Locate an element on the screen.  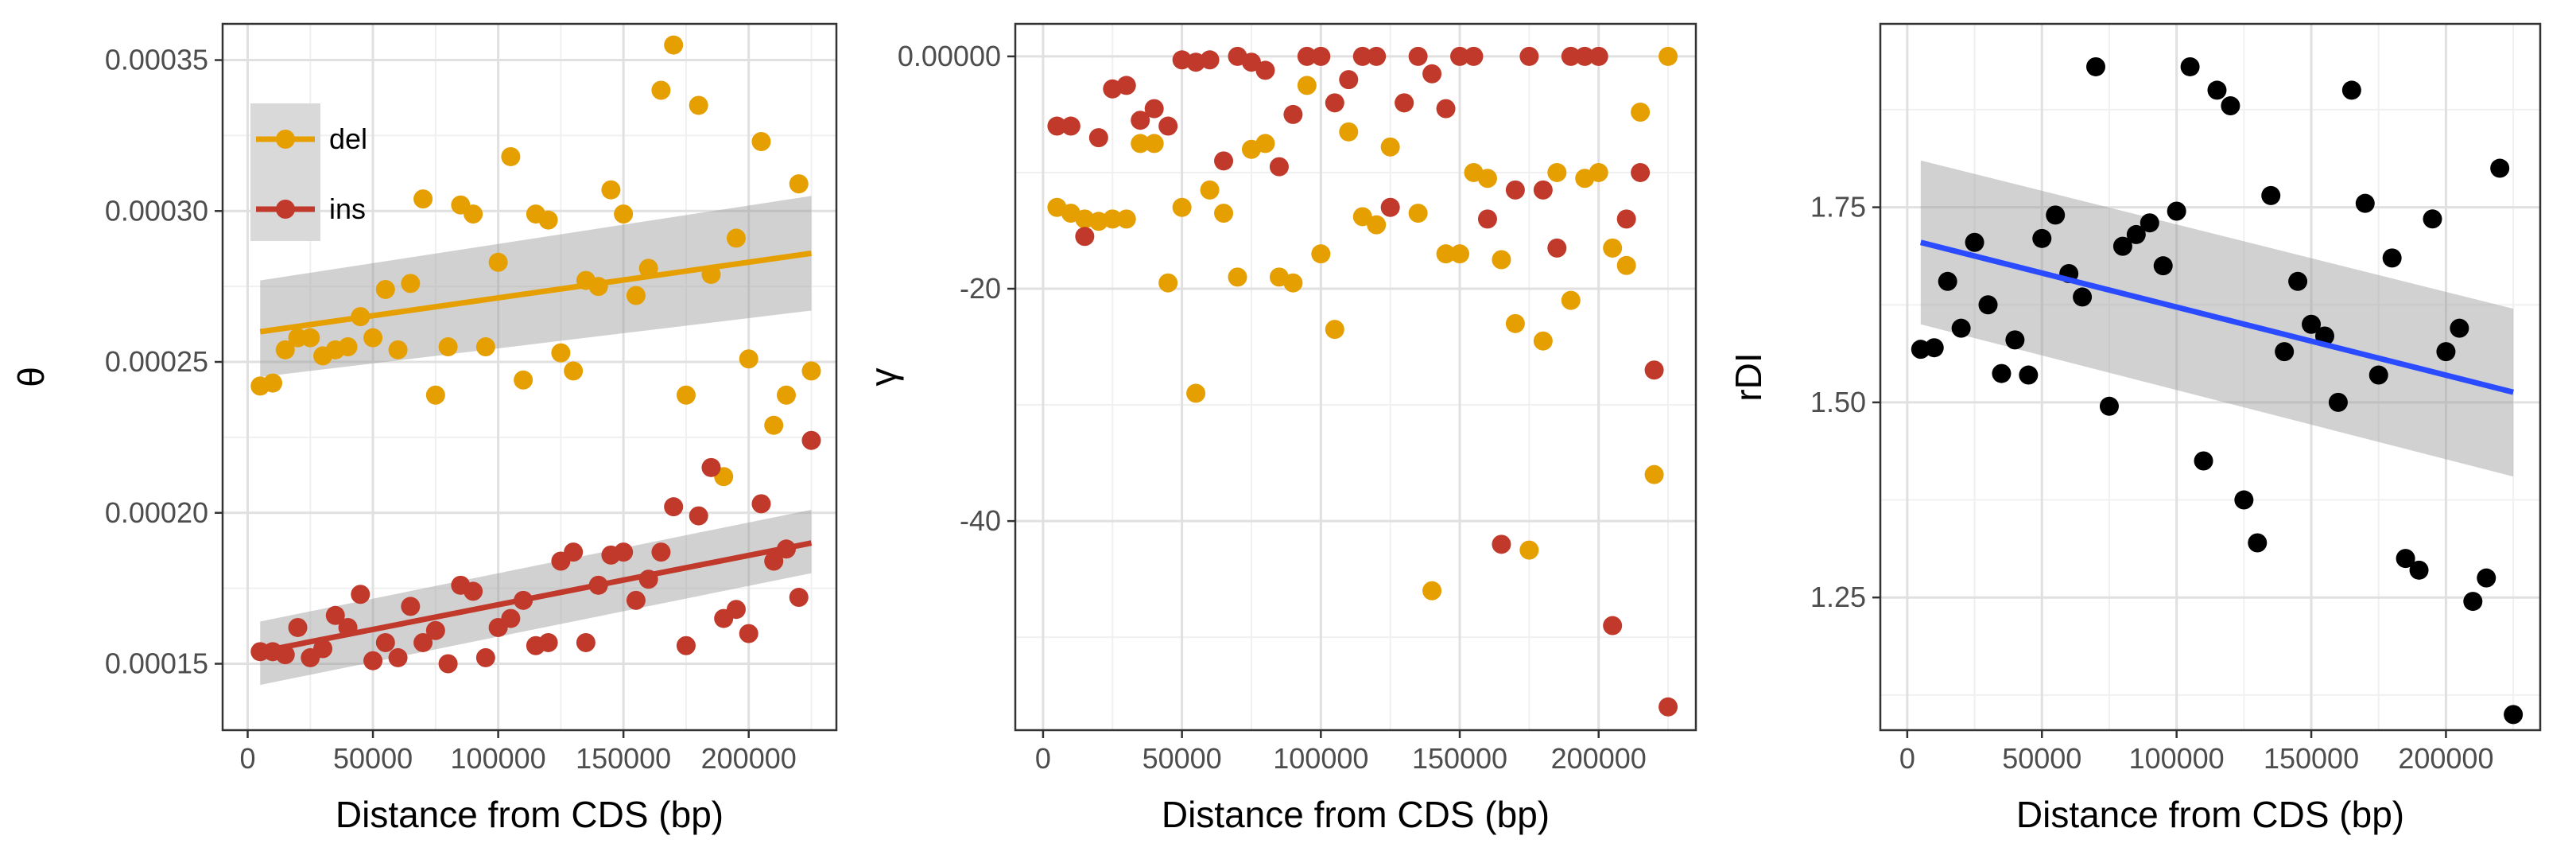
legend-label-del: del is located at coordinates (348, 138).